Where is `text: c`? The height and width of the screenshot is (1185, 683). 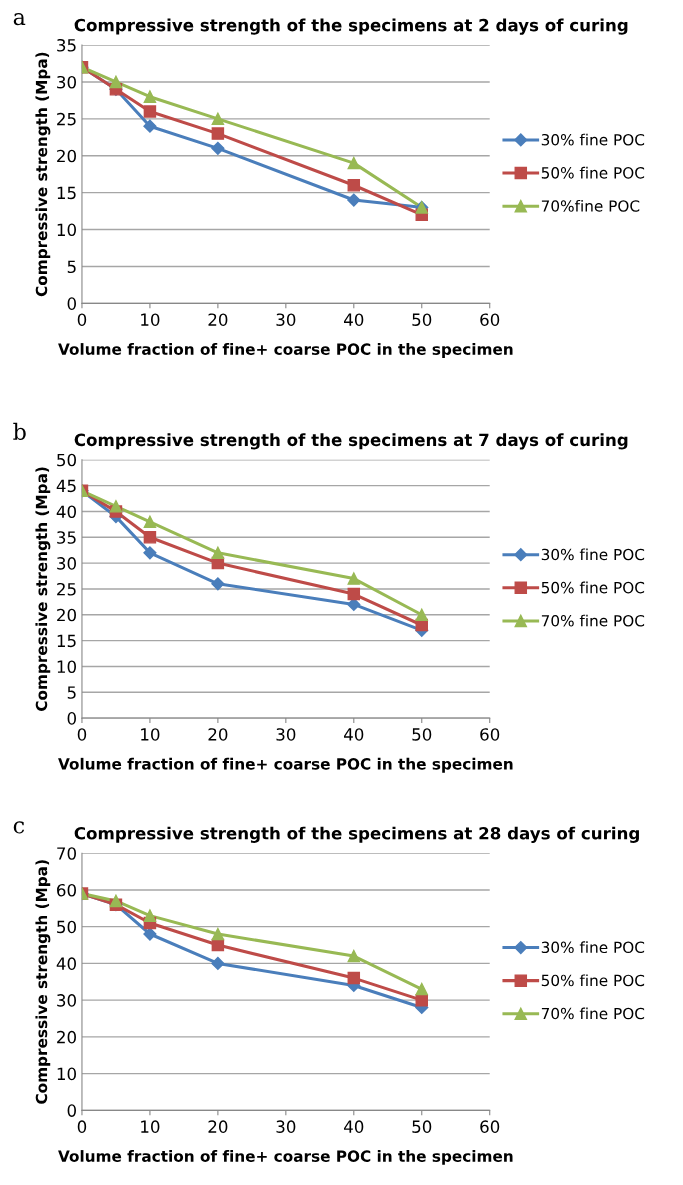 text: c is located at coordinates (19, 827).